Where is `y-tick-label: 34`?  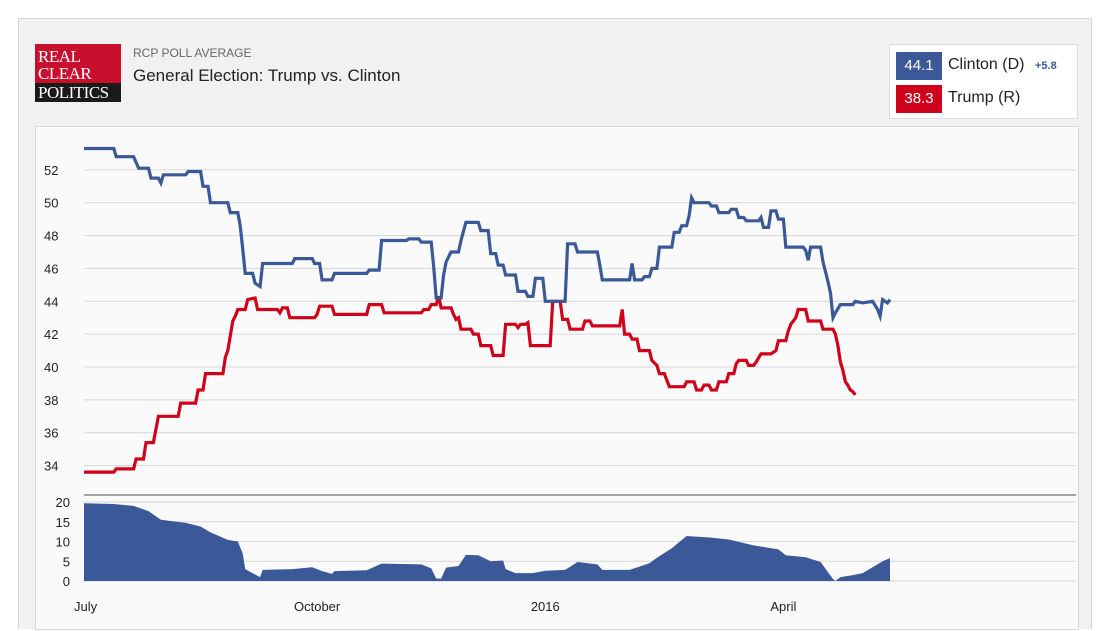 y-tick-label: 34 is located at coordinates (51, 466).